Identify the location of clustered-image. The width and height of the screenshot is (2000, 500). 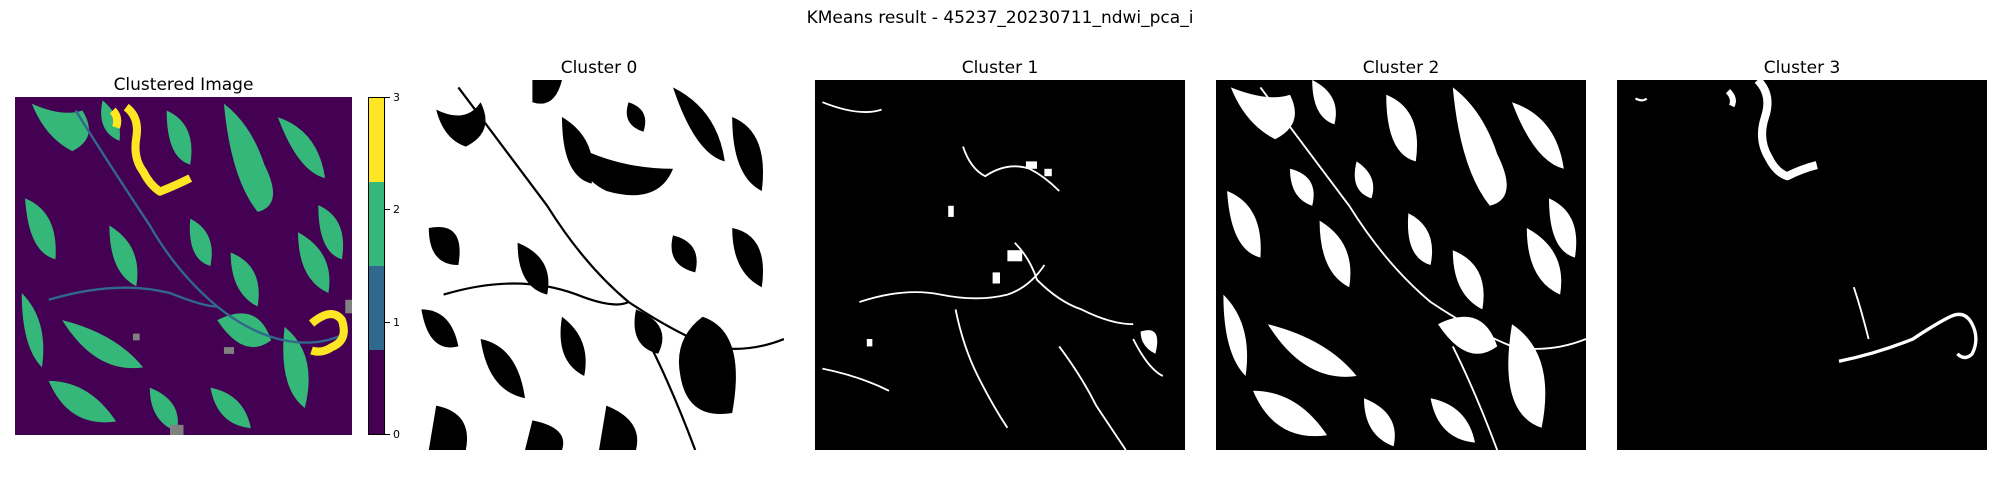
(183, 266).